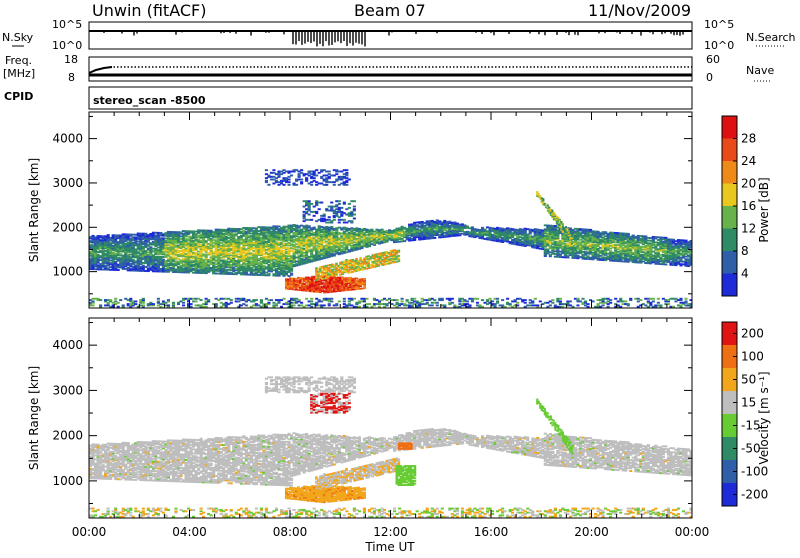  What do you see at coordinates (771, 37) in the screenshot?
I see `nsearch-label: N.Search` at bounding box center [771, 37].